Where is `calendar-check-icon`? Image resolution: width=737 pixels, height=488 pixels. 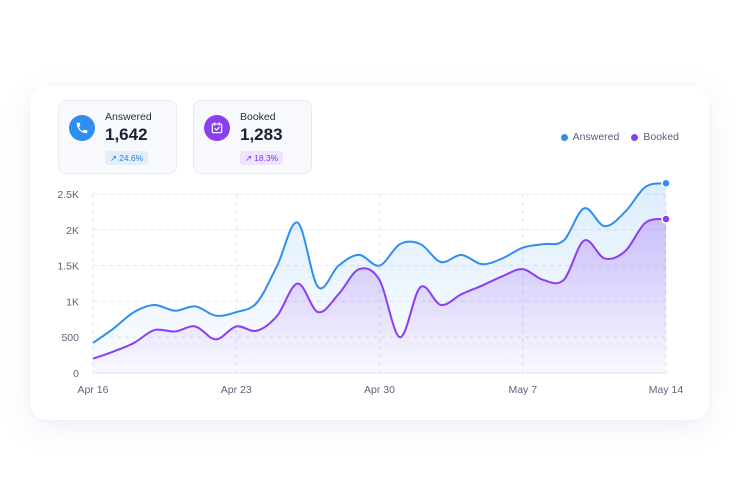 calendar-check-icon is located at coordinates (217, 128).